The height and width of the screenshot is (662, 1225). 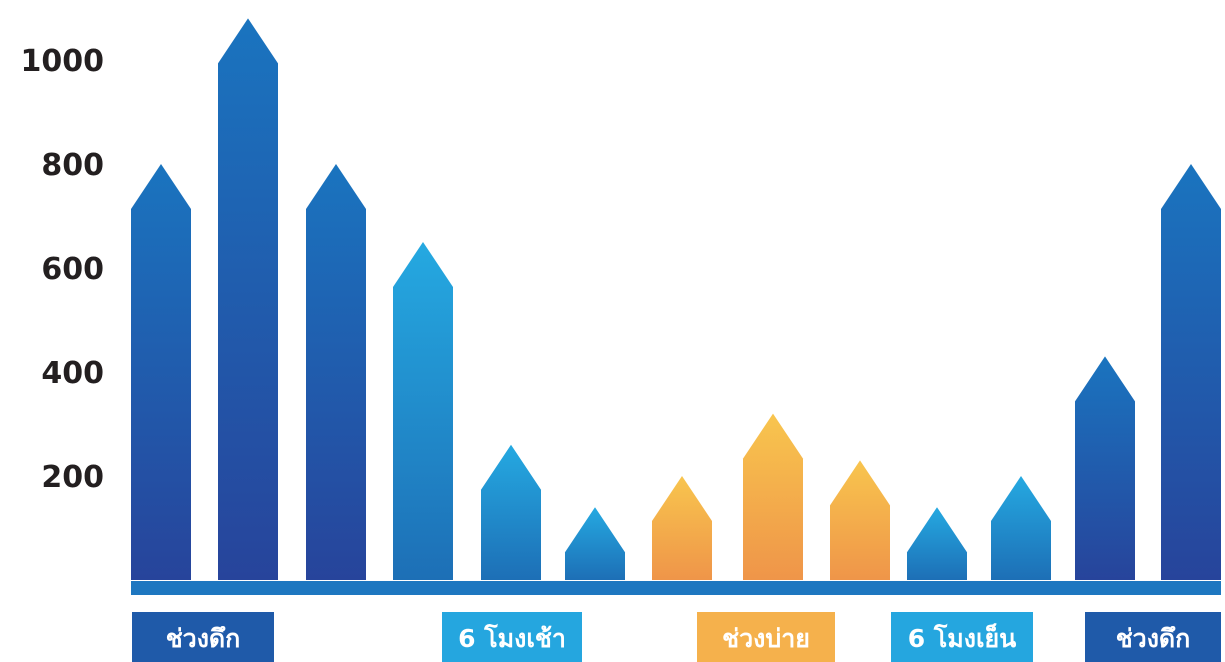 I want to click on period-label: ช่วงบ่าย, so click(x=766, y=637).